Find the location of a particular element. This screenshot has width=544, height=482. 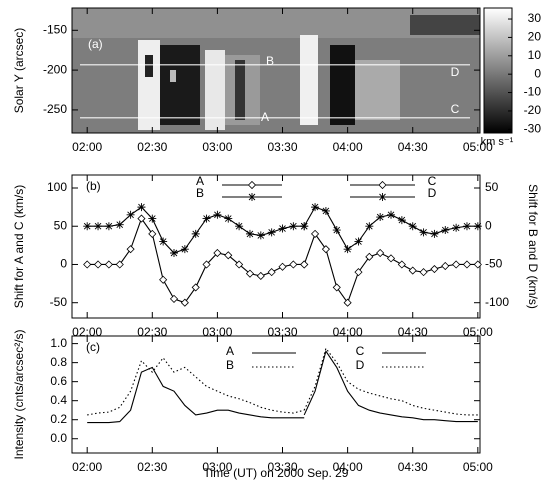

x-tick-label: 04:00 is located at coordinates (348, 147).